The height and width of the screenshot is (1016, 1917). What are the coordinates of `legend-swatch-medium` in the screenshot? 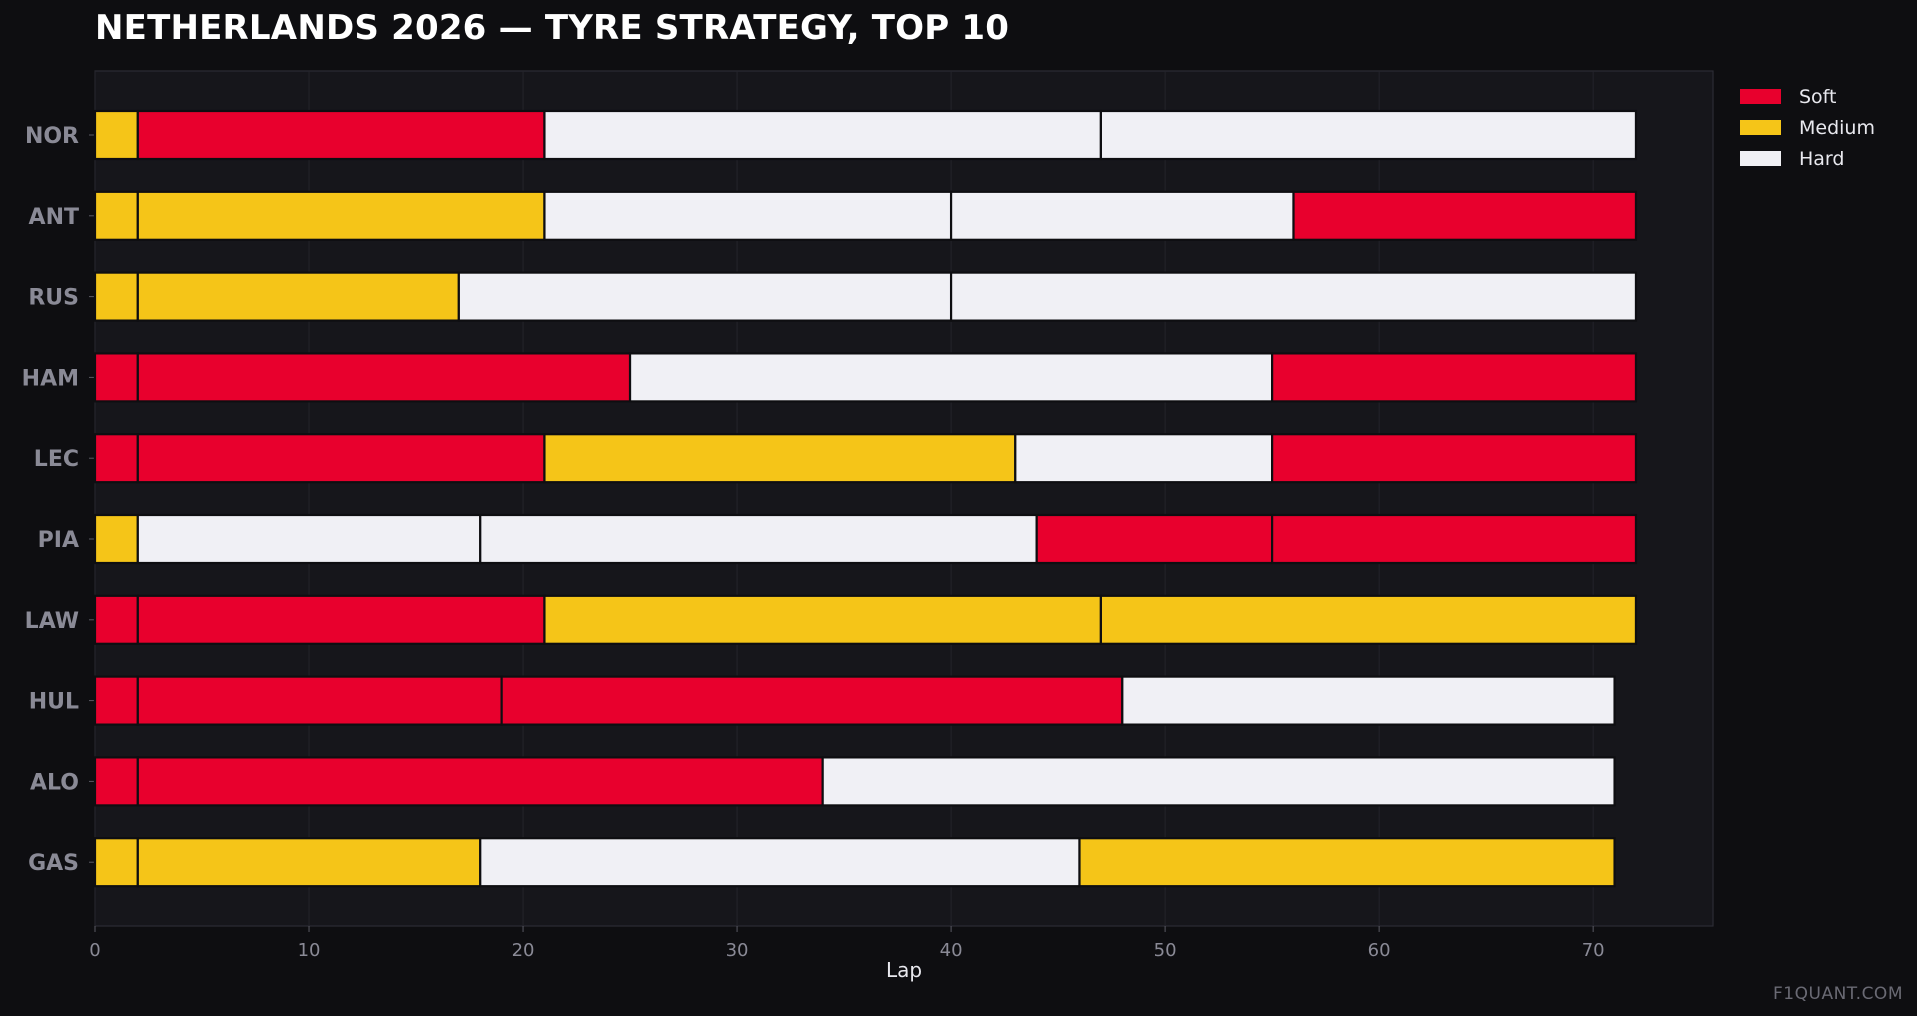 It's located at (1760, 127).